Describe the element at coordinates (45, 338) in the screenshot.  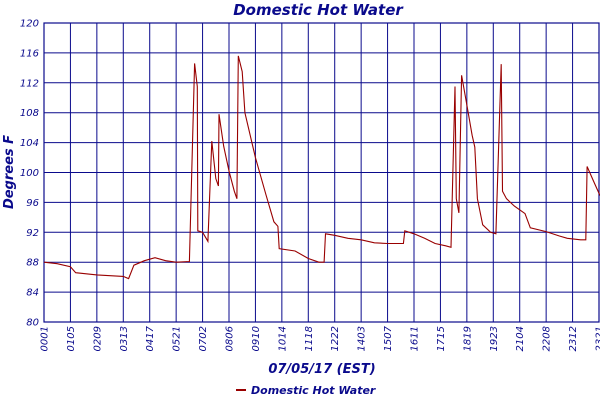
I see `x-tick-label: 0001` at that location.